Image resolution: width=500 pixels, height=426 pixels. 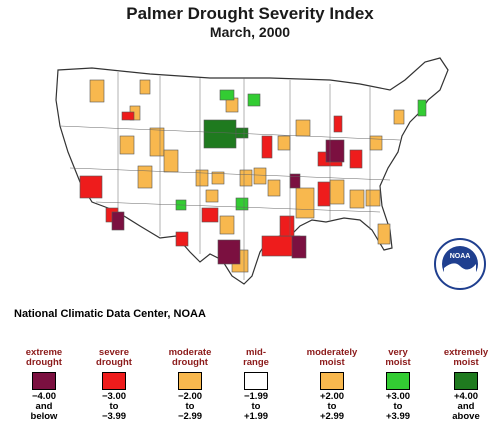 What do you see at coordinates (466, 406) in the screenshot?
I see `legend-range: +4.00 and above` at bounding box center [466, 406].